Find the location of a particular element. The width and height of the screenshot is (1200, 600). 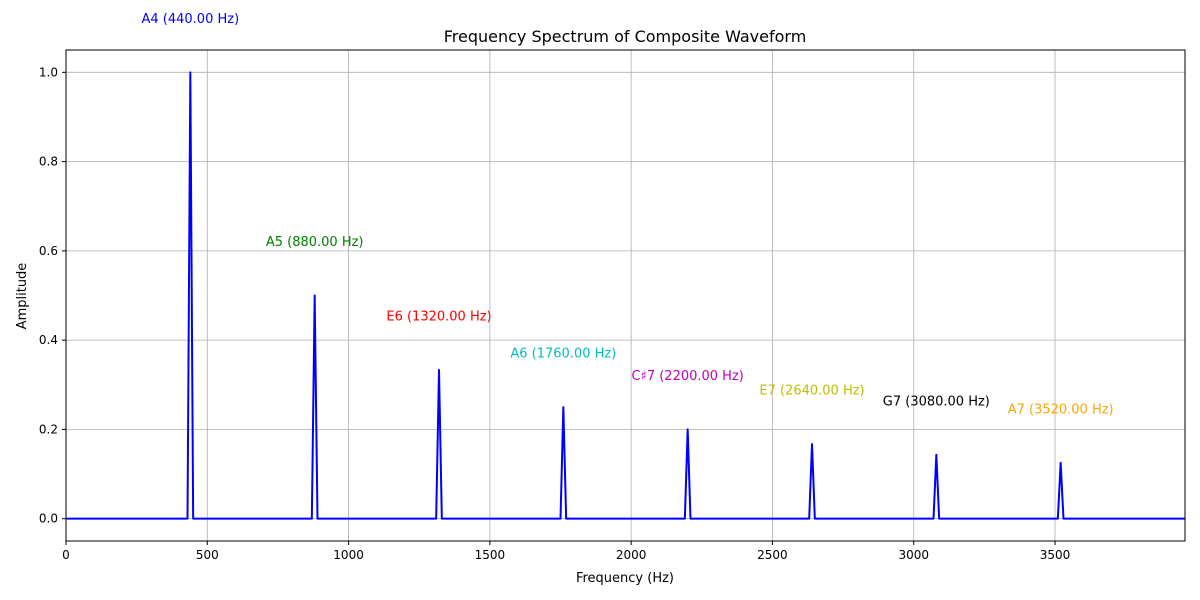

y-axis-label: Amplitude is located at coordinates (22, 296).